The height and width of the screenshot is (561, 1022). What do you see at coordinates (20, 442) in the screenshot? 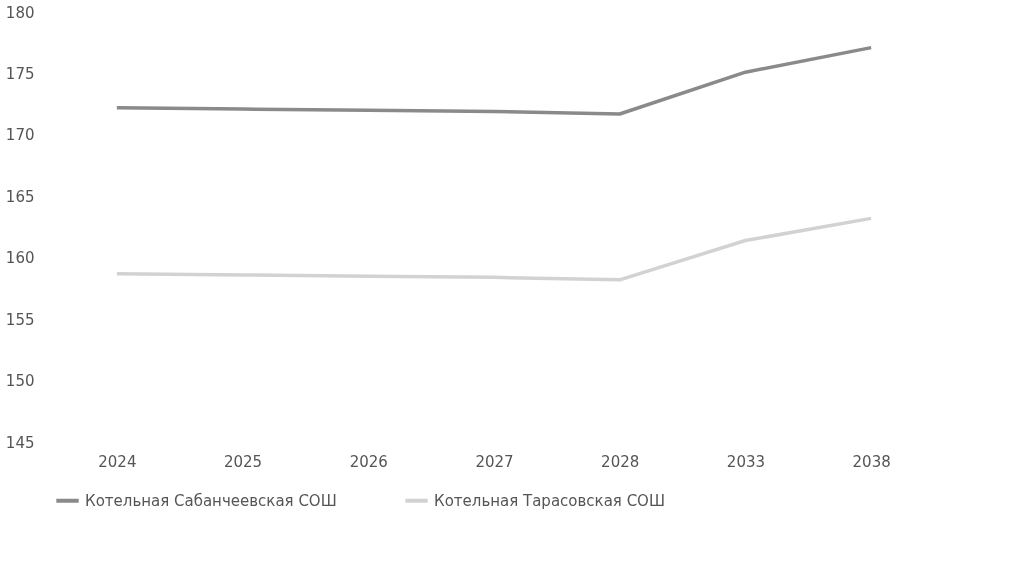
I see `y-tick-label: 145` at bounding box center [20, 442].